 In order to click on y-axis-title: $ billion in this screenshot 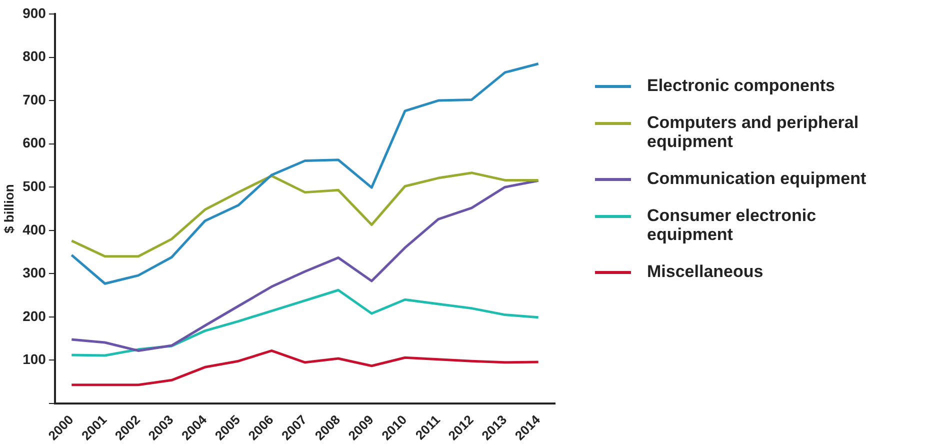, I will do `click(8, 209)`.